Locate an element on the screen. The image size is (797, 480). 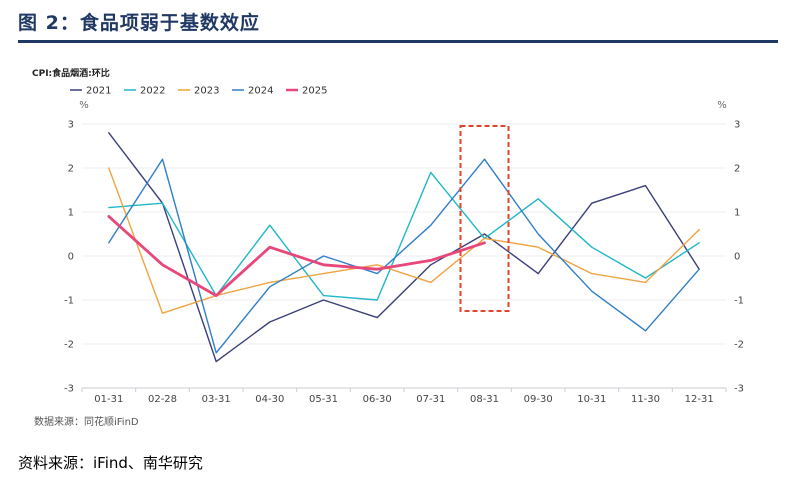
inner-source-note: 数据来源：同花顺iFinD is located at coordinates (86, 422).